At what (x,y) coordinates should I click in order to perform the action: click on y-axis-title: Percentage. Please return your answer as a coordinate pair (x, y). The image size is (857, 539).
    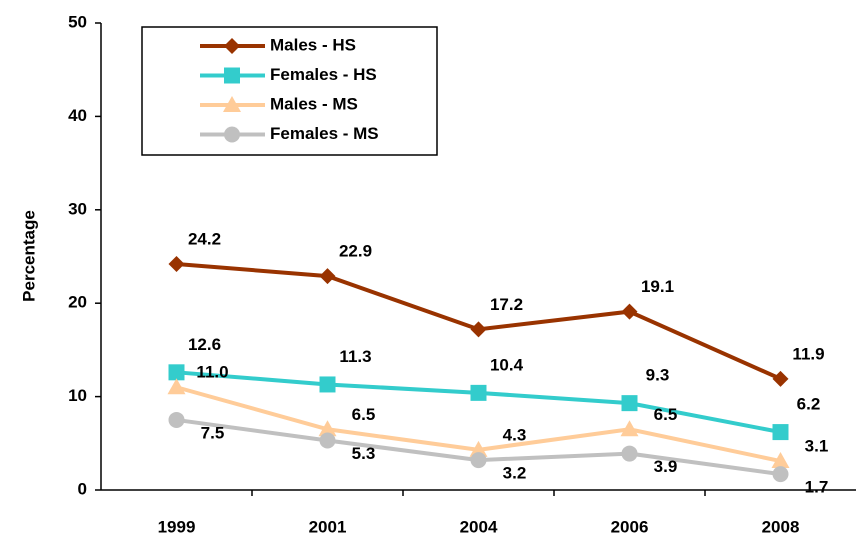
    Looking at the image, I should click on (28, 256).